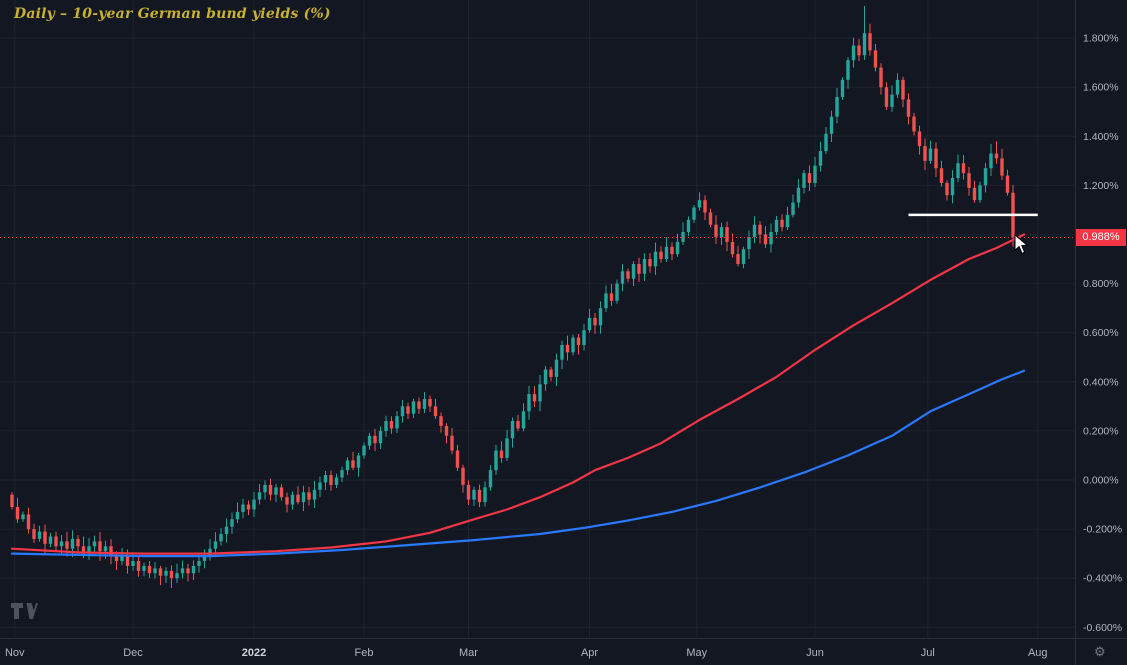 The height and width of the screenshot is (665, 1127). I want to click on svg-text: -0.600%, so click(1102, 628).